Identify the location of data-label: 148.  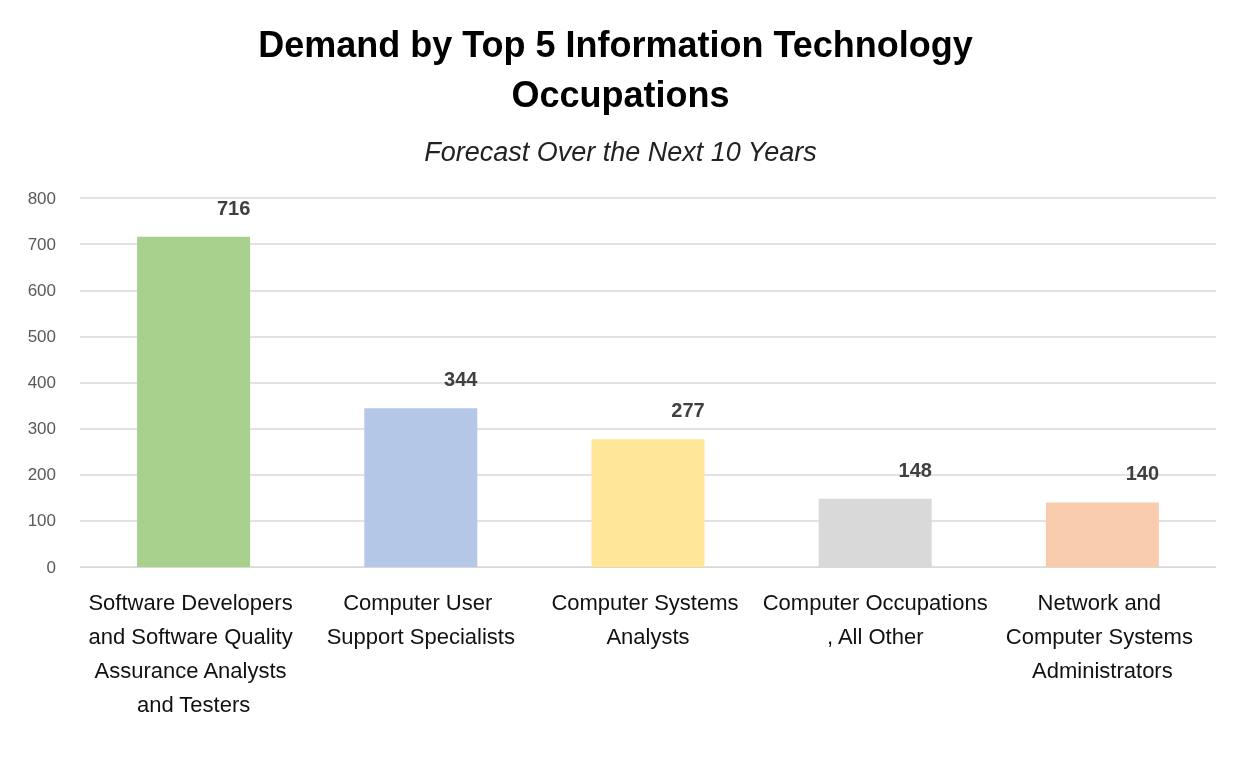
(915, 469).